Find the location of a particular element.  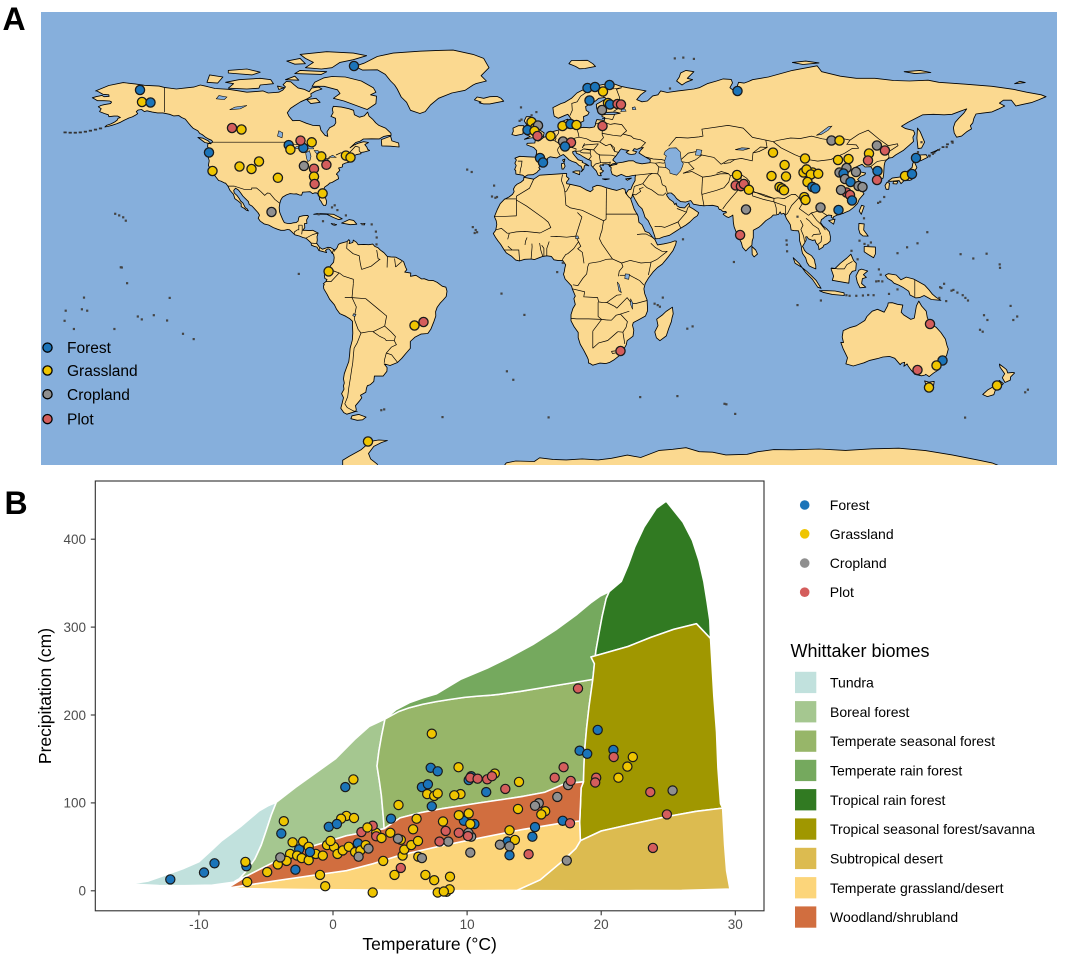

svg-text: Temperature (°C) is located at coordinates (429, 944).